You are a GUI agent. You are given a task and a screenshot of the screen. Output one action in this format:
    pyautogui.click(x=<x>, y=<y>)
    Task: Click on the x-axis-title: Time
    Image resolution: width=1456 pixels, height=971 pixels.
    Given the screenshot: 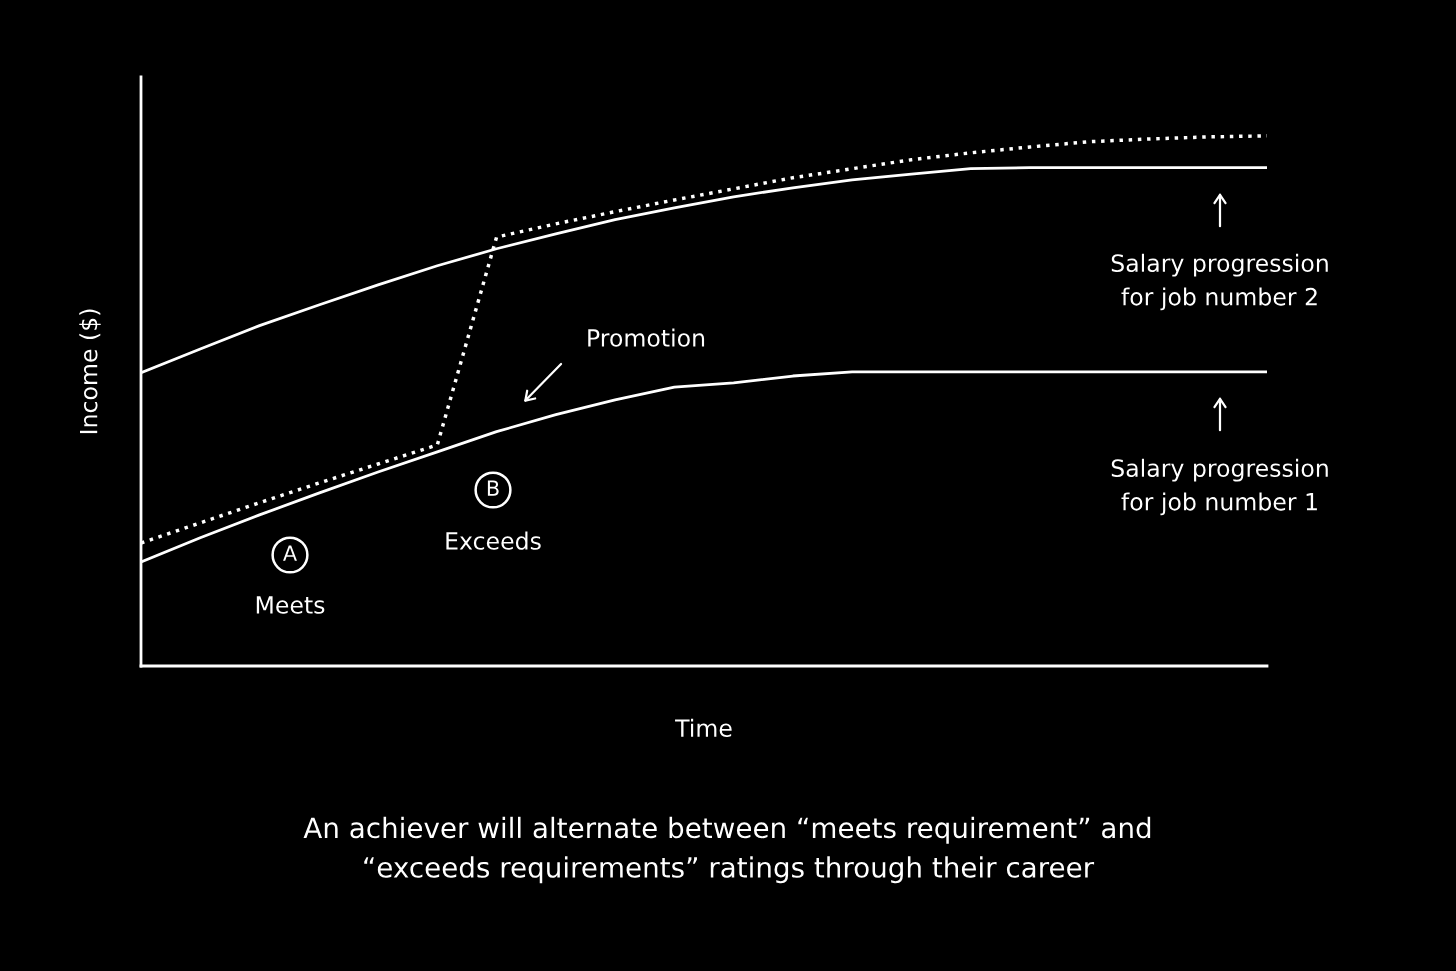 What is the action you would take?
    pyautogui.click(x=703, y=728)
    